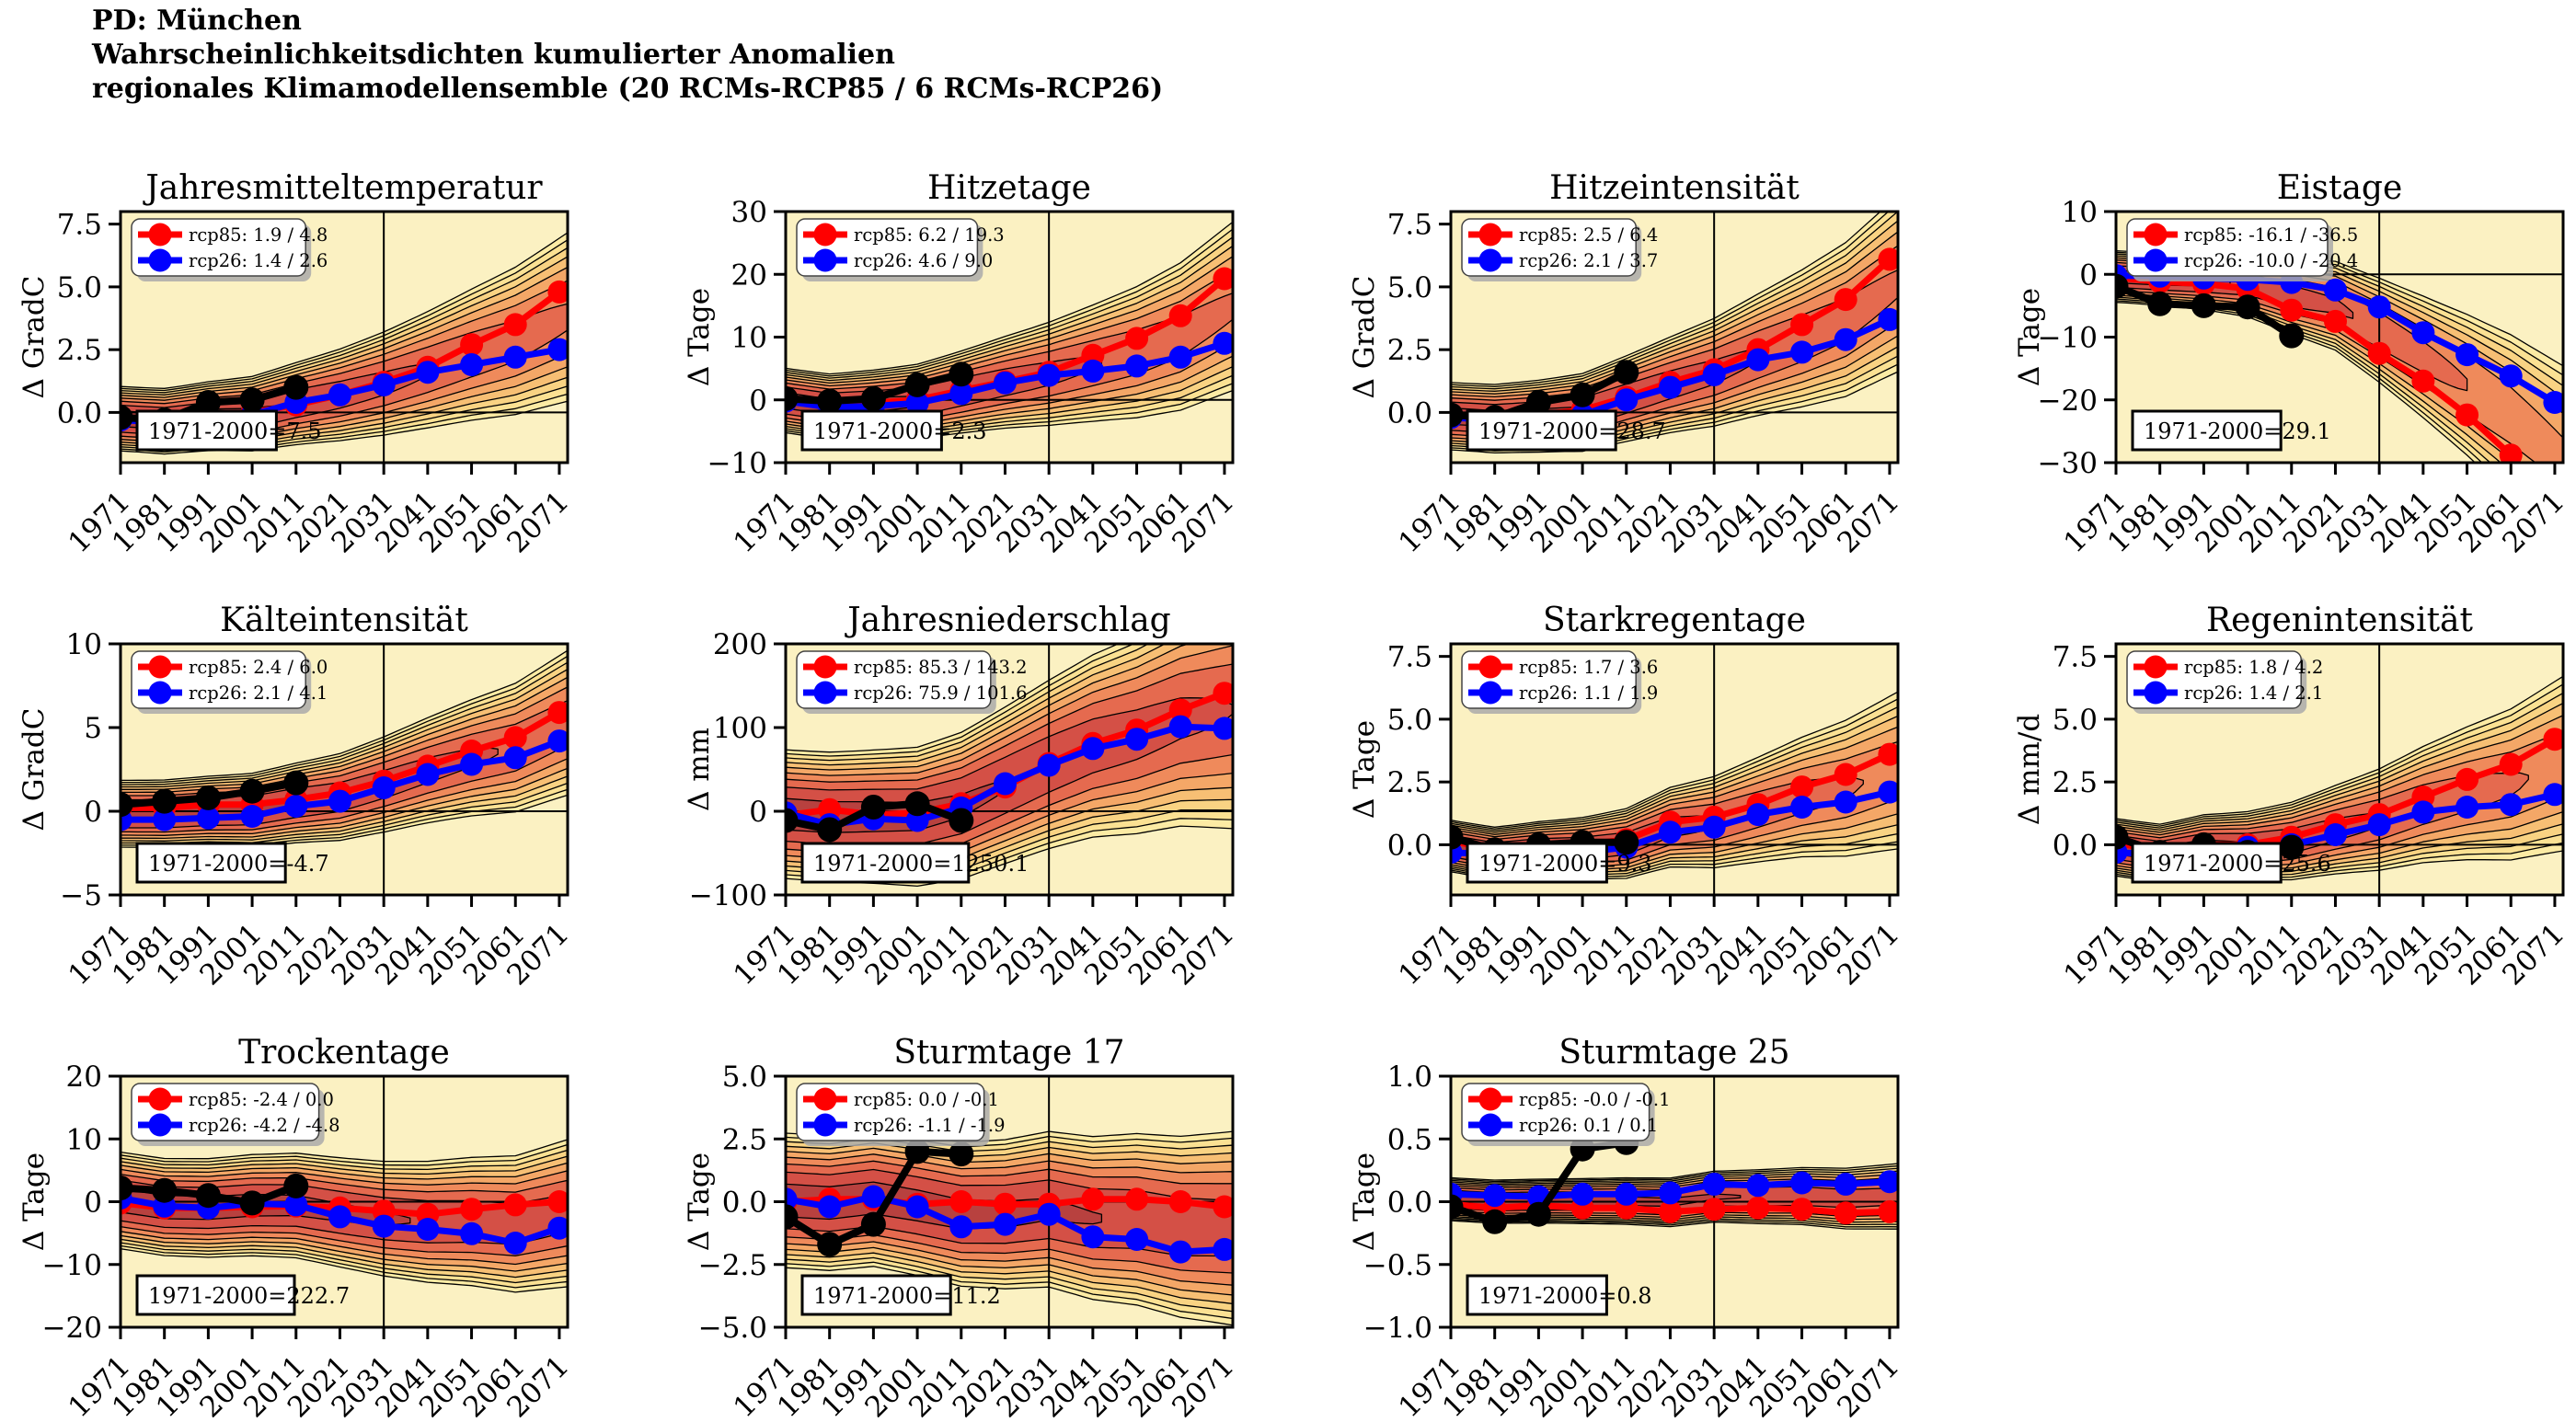 Image resolution: width=2576 pixels, height=1422 pixels. I want to click on y-tick-label: 10, so click(749, 338).